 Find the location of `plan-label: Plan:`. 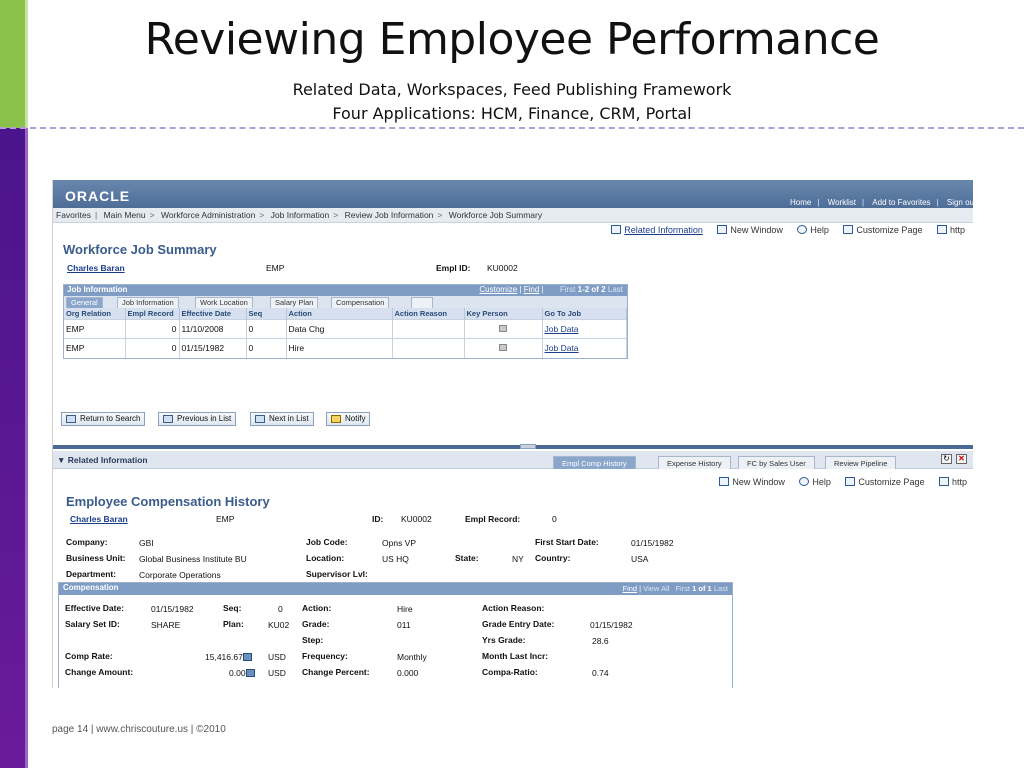

plan-label: Plan: is located at coordinates (233, 624).